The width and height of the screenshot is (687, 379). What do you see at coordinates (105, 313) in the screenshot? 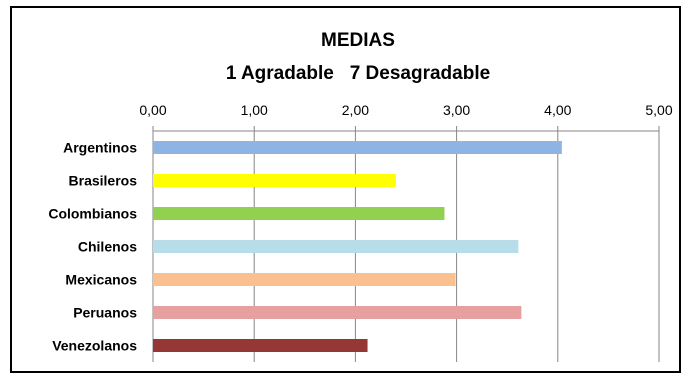
I see `category-label: Peruanos` at bounding box center [105, 313].